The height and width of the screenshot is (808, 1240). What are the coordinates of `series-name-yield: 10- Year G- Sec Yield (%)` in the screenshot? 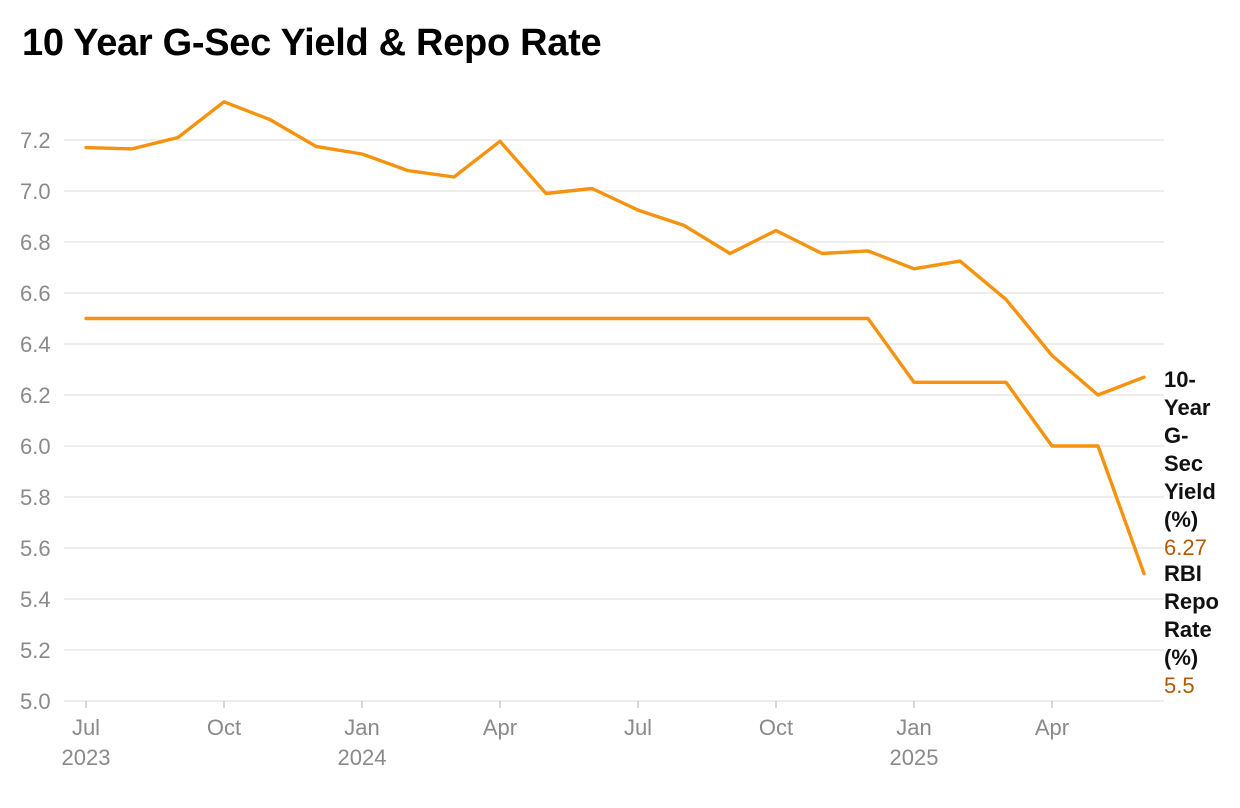 It's located at (1199, 450).